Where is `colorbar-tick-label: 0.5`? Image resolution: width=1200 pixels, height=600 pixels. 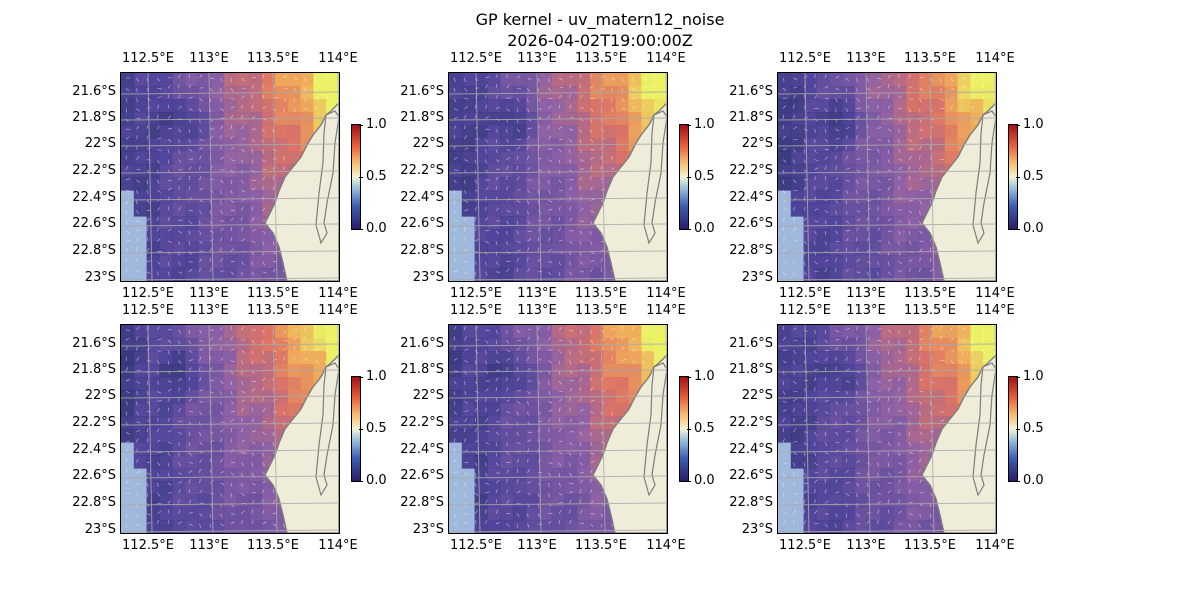 colorbar-tick-label: 0.5 is located at coordinates (1030, 429).